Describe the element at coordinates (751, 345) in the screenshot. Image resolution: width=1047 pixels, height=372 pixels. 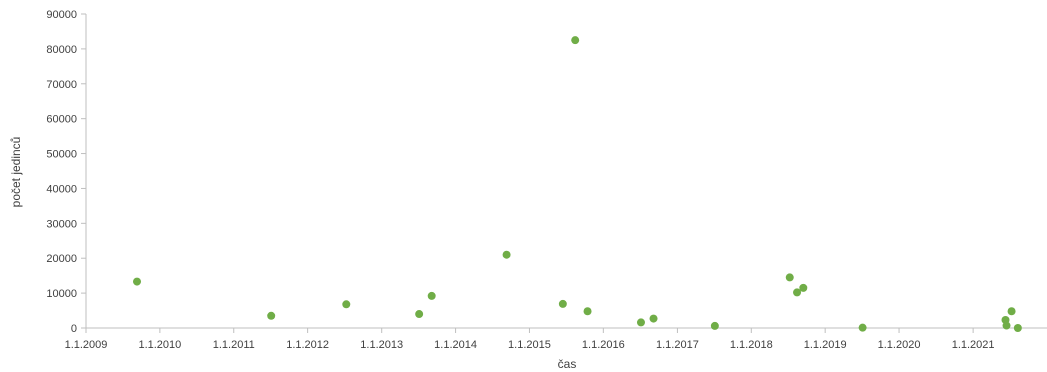
I see `x-tick-label: 1.1.2018` at that location.